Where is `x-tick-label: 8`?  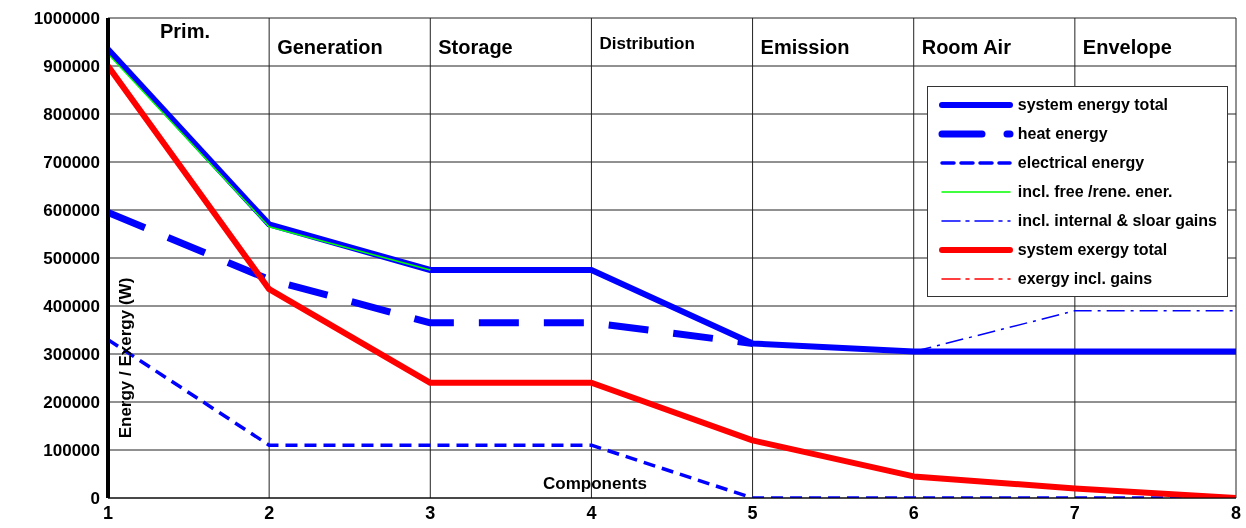 x-tick-label: 8 is located at coordinates (1236, 512).